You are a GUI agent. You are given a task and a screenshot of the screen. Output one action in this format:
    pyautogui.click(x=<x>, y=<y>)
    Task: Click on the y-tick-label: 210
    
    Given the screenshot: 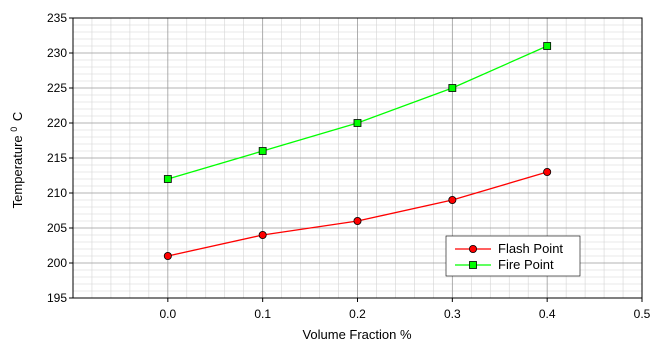 What is the action you would take?
    pyautogui.click(x=57, y=193)
    